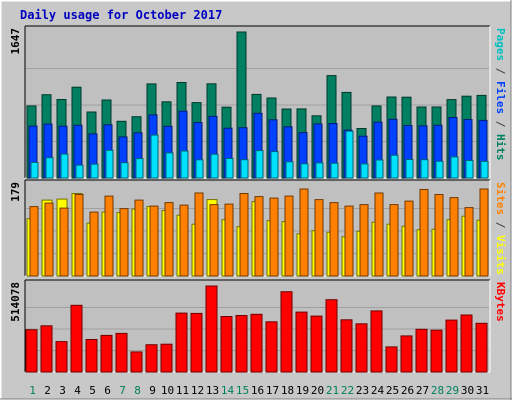  What do you see at coordinates (212, 390) in the screenshot?
I see `x-tick-label-13: 13` at bounding box center [212, 390].